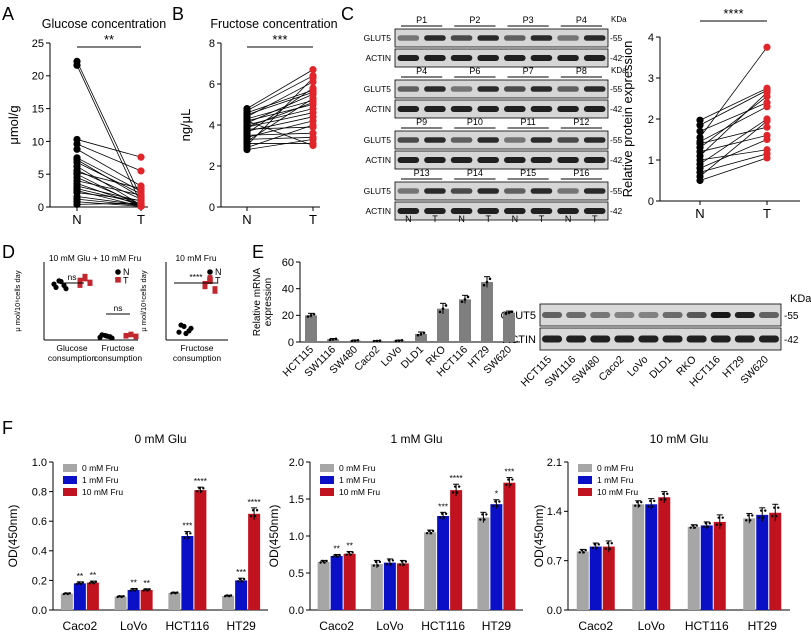 The height and width of the screenshot is (640, 811). I want to click on significance-star: ****, so click(255, 502).